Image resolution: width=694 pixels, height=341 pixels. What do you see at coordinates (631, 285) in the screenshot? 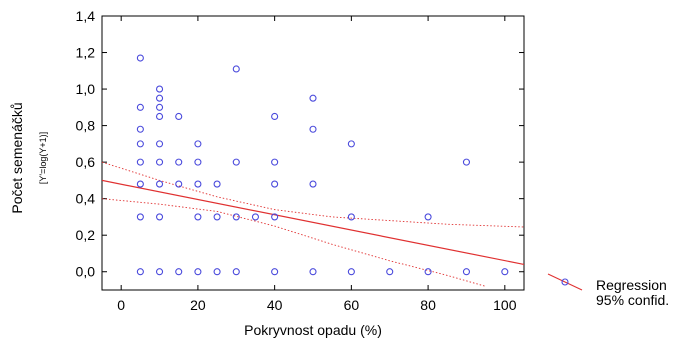
I see `legend-entry-regression: Regression` at bounding box center [631, 285].